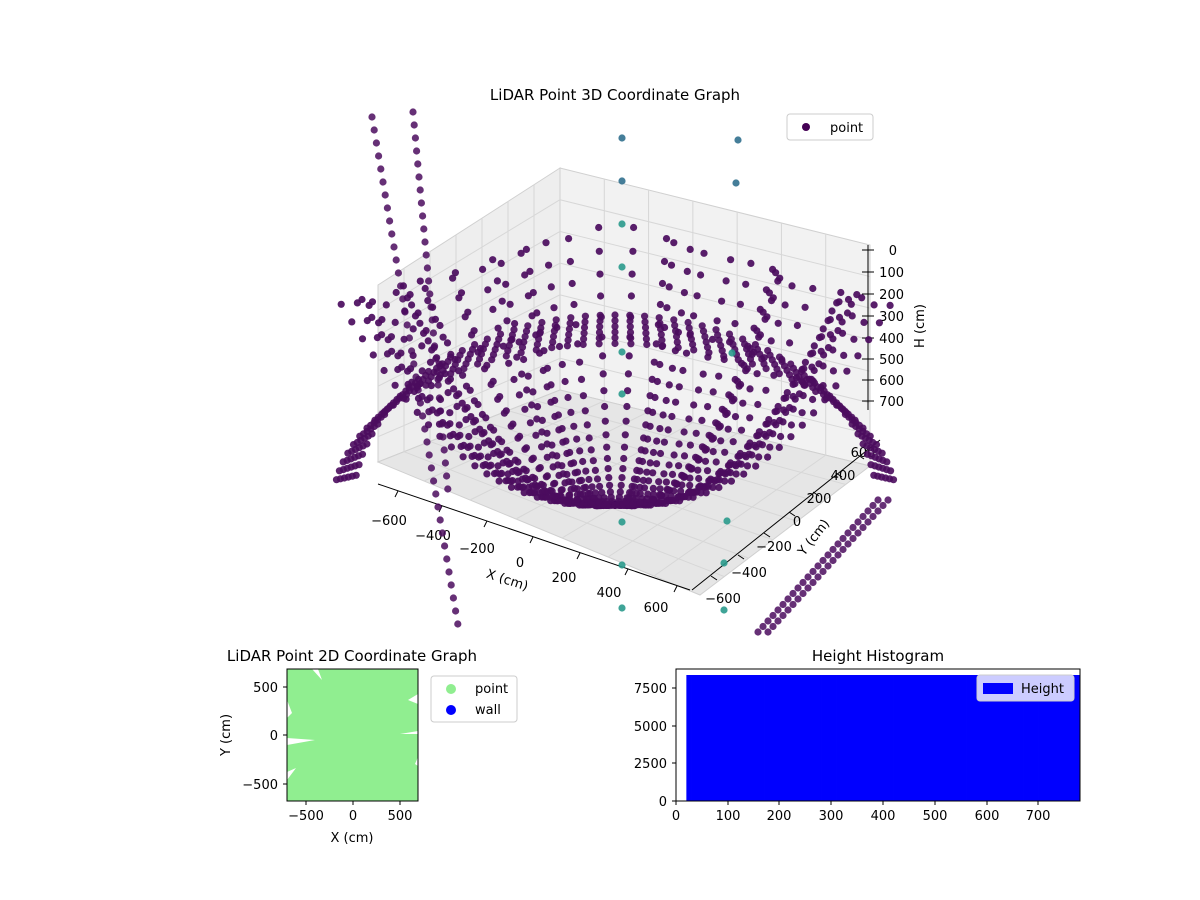  What do you see at coordinates (891, 339) in the screenshot?
I see `plot3d-z-tick-label: 400` at bounding box center [891, 339].